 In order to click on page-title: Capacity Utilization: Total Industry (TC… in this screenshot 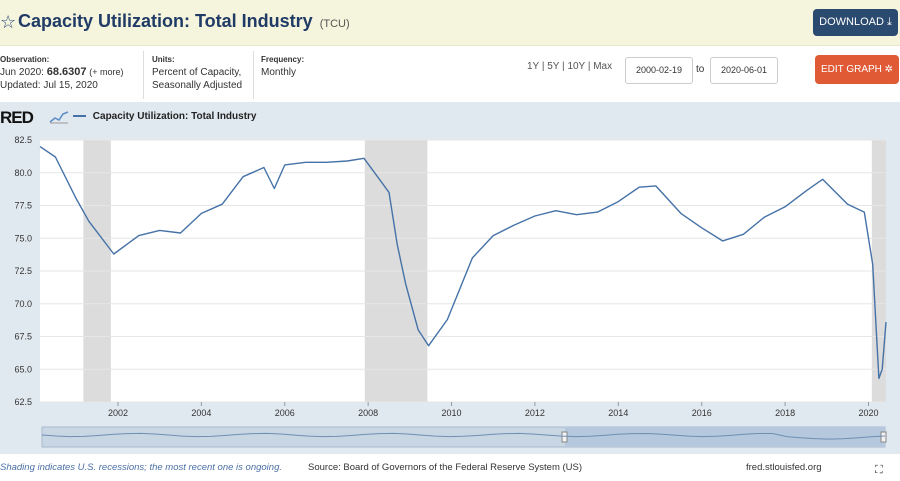, I will do `click(184, 21)`.